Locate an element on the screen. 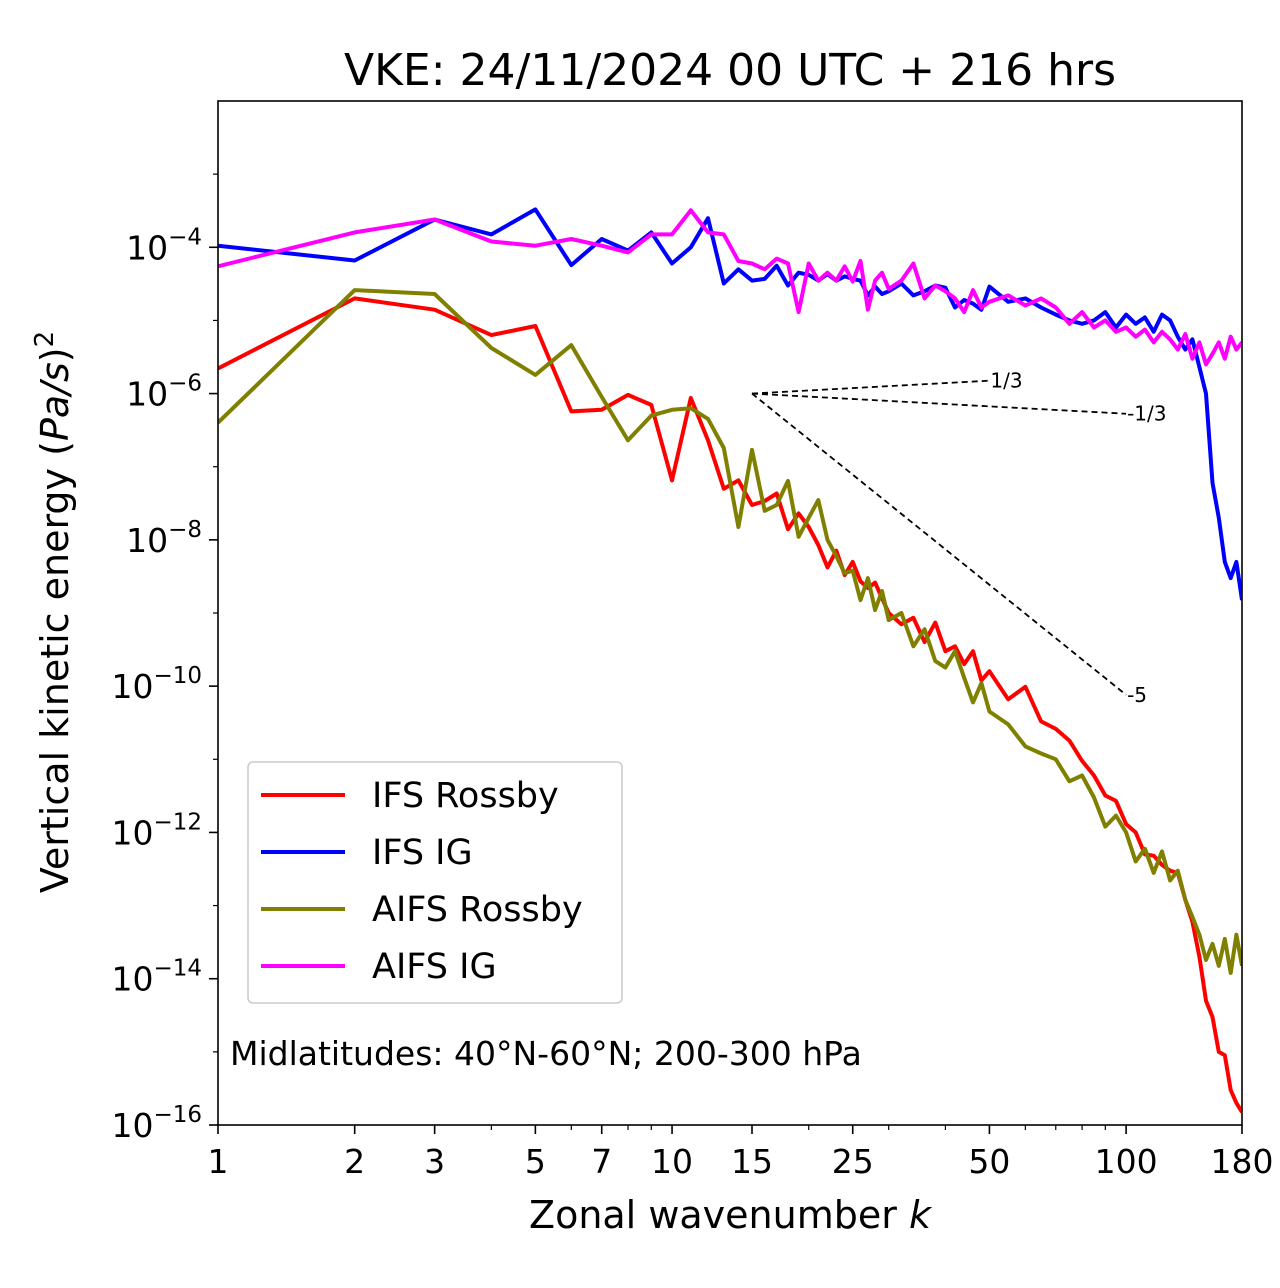  legend-items: IFS Rossby IFS IG AIFS Rossby AIFS IG is located at coordinates (422, 881).